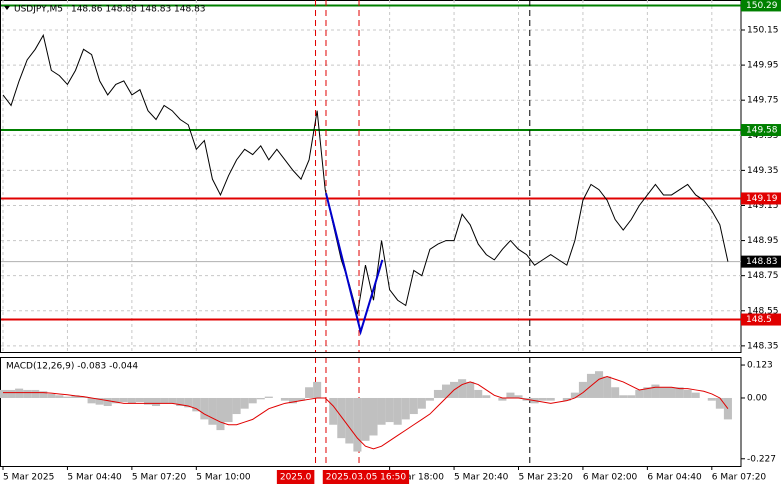 This screenshot has height=489, width=781. Describe the element at coordinates (7, 8) in the screenshot. I see `title-marker` at that location.